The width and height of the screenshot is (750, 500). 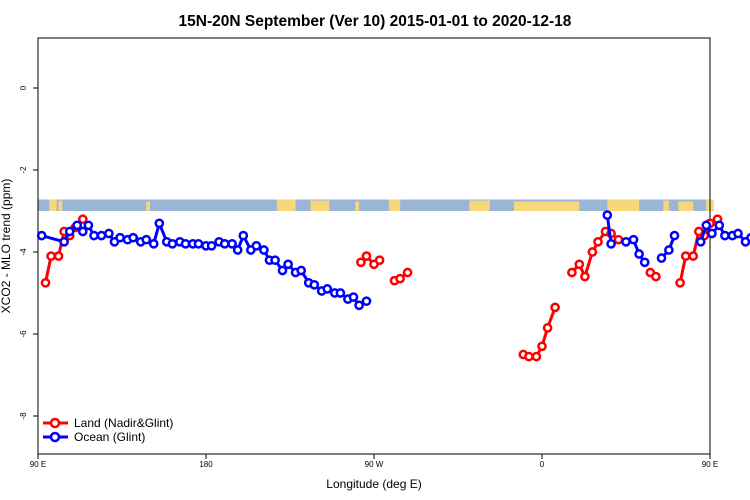 I want to click on legend-ocean-label: Ocean (Glint), so click(x=109, y=437).